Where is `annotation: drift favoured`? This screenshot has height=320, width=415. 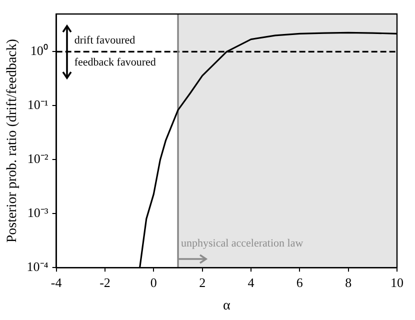
annotation: drift favoured is located at coordinates (105, 40).